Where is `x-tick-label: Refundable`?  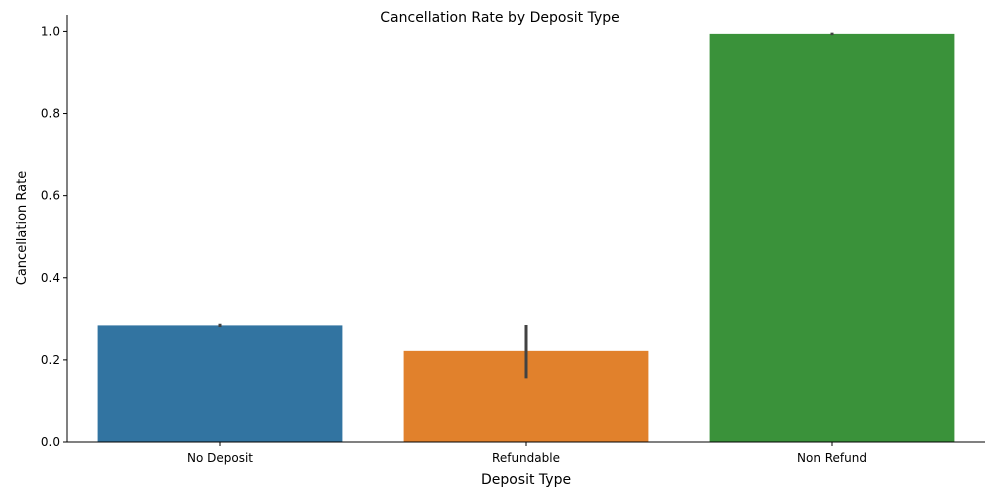
x-tick-label: Refundable is located at coordinates (526, 458).